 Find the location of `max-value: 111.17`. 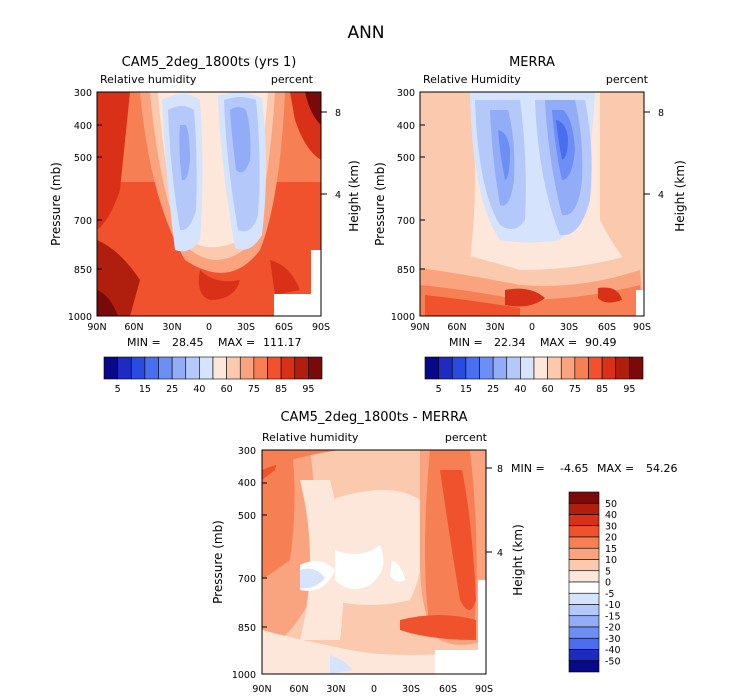

max-value: 111.17 is located at coordinates (282, 342).